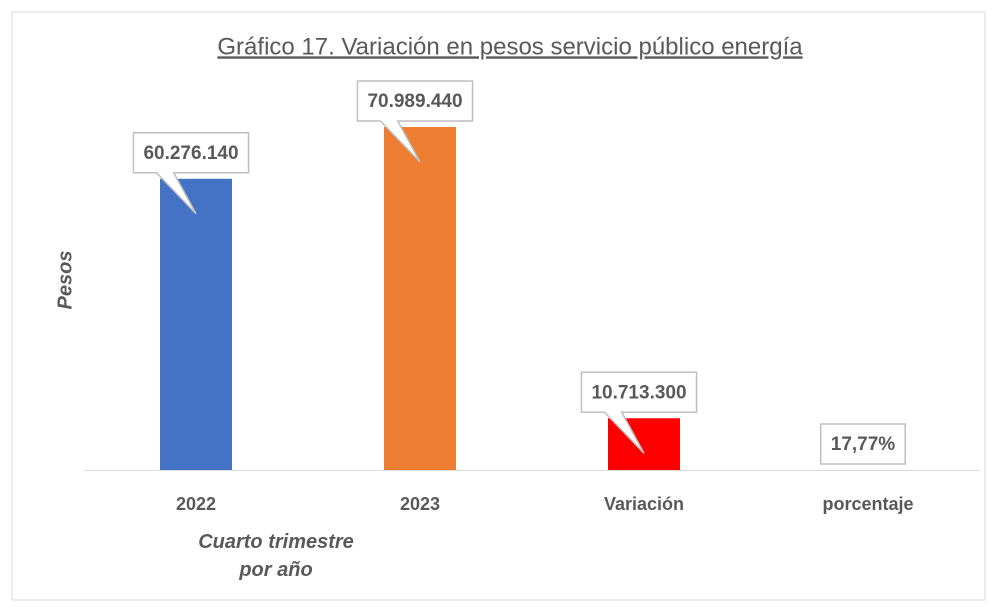  I want to click on x-tick-label: 2023, so click(420, 504).